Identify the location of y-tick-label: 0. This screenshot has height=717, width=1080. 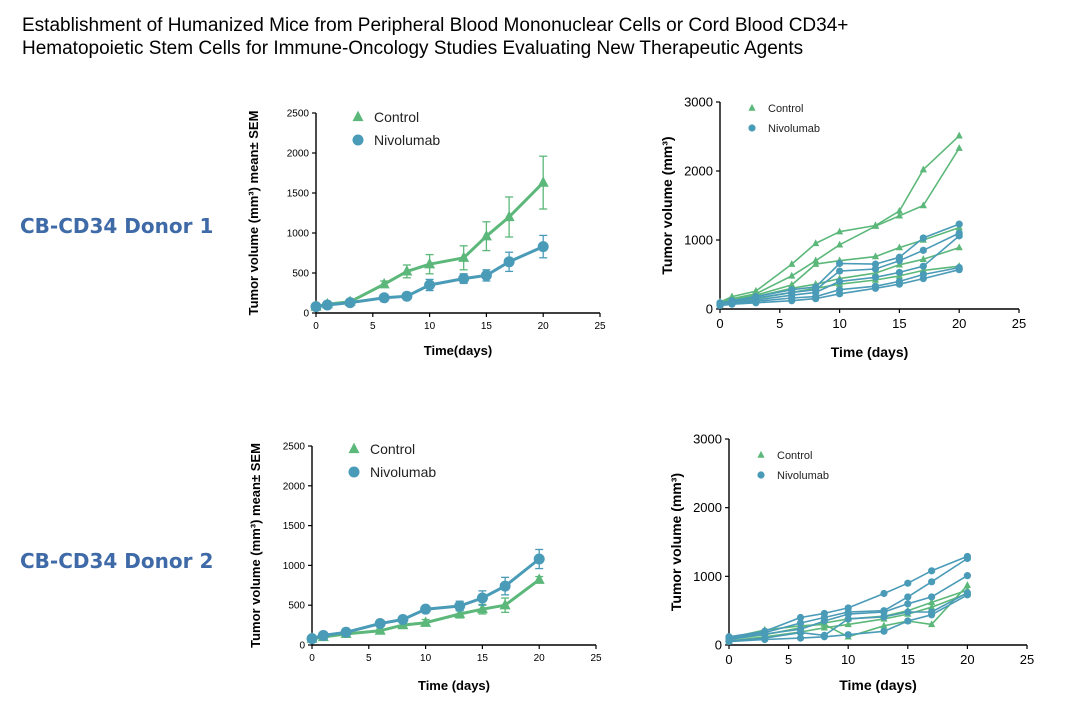
(302, 646).